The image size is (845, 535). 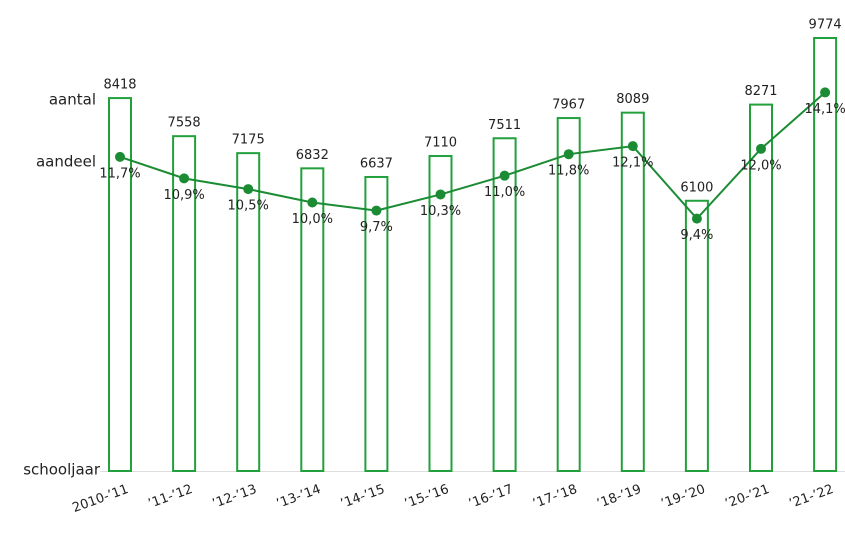 What do you see at coordinates (72, 100) in the screenshot?
I see `bar-axis-label: aantal` at bounding box center [72, 100].